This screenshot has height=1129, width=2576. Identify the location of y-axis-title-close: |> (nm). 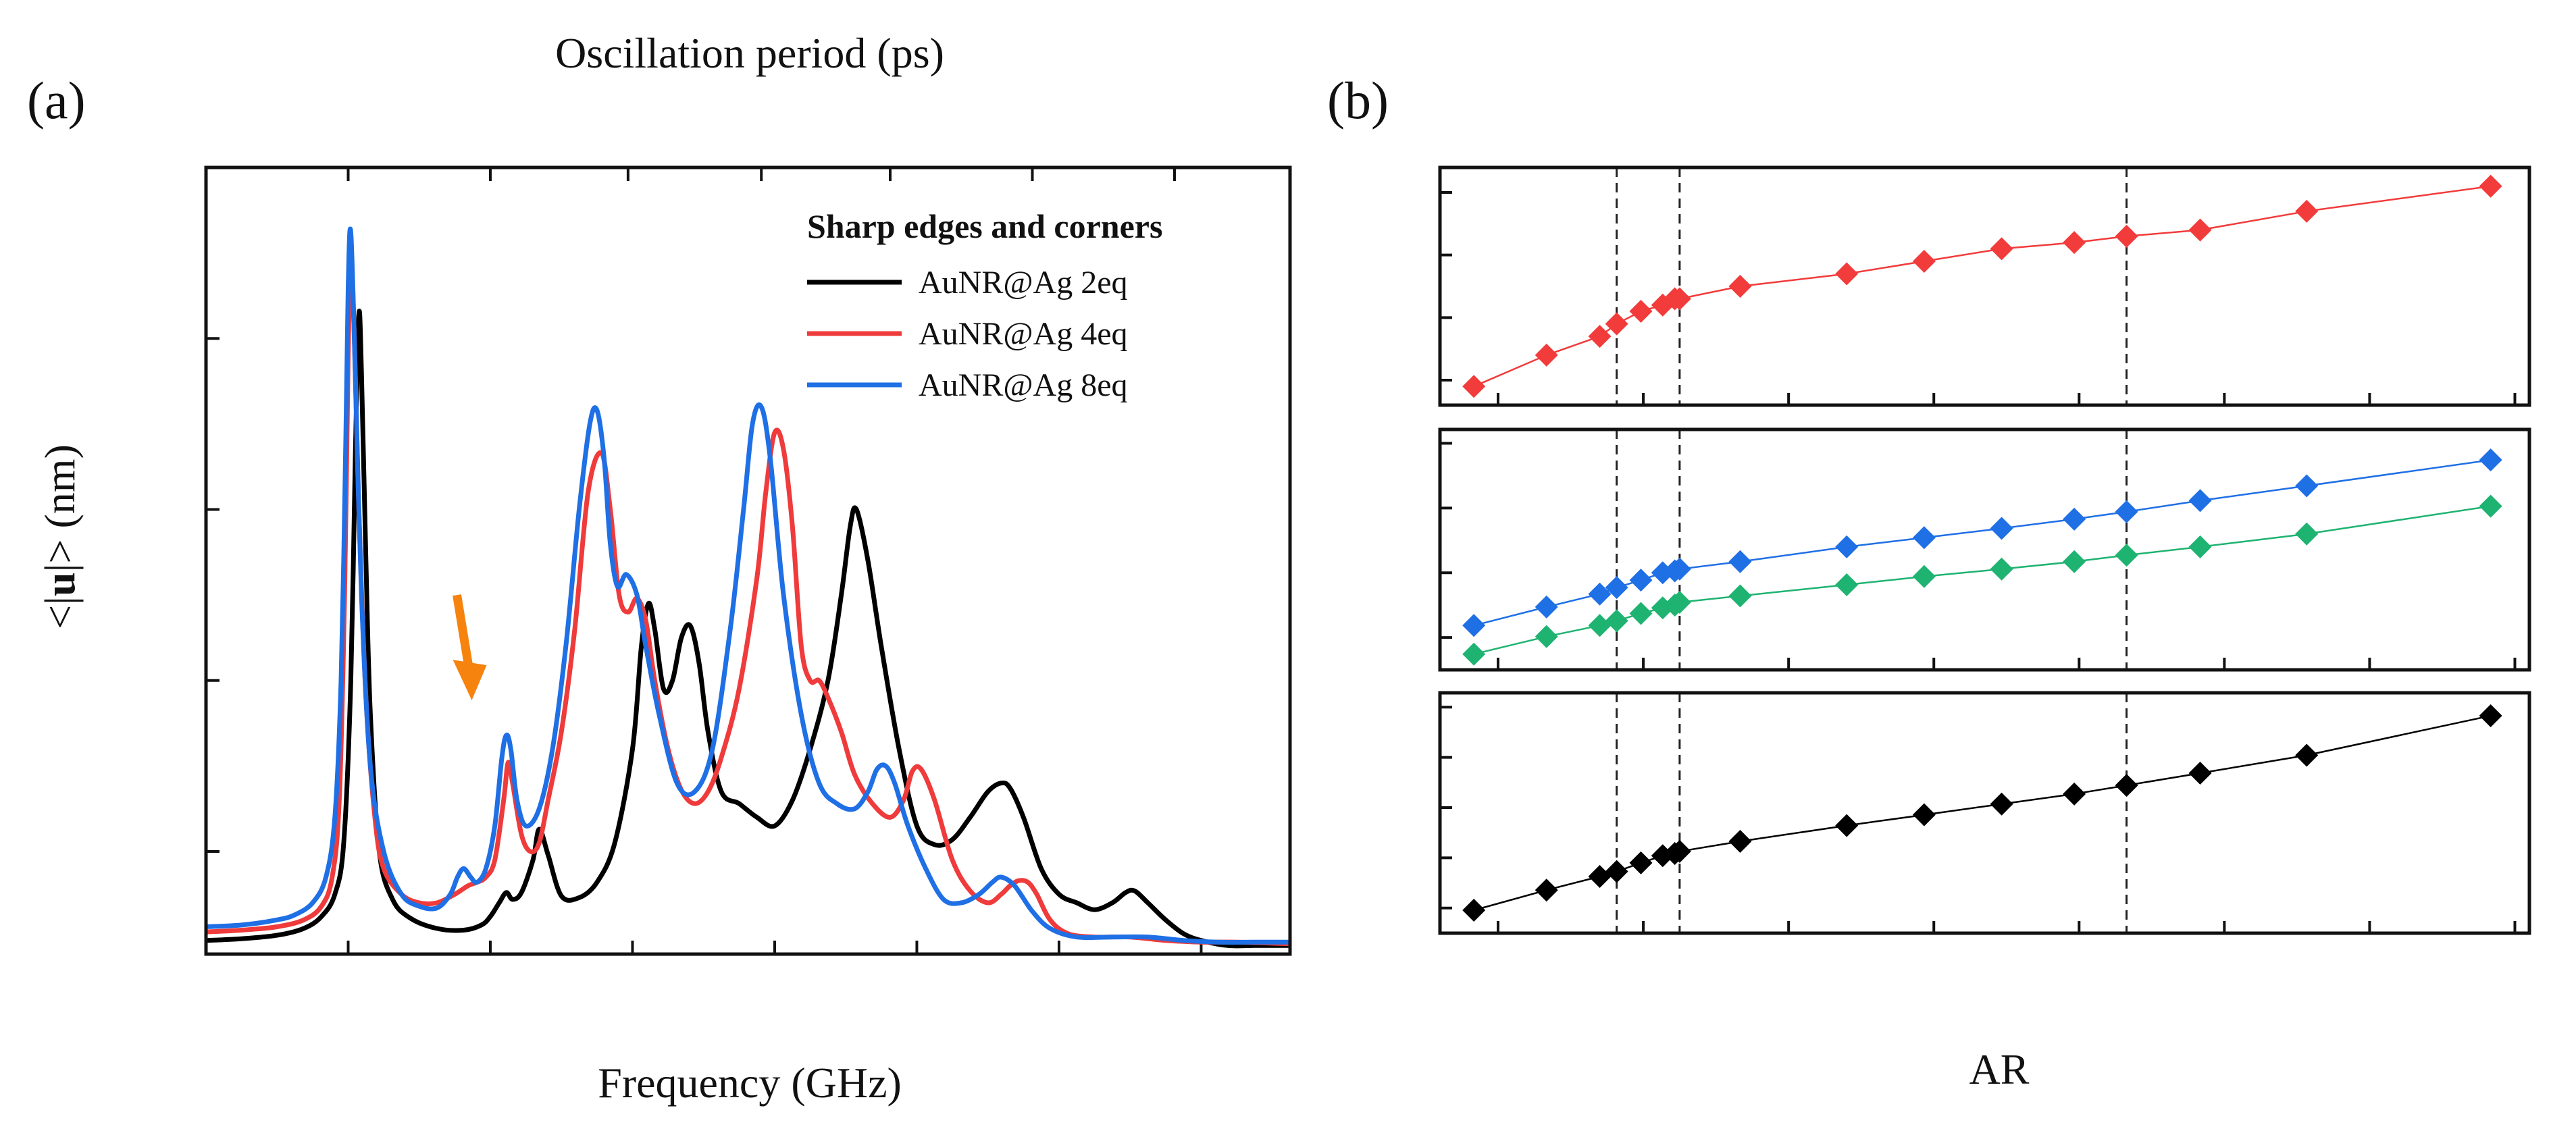
(60, 508).